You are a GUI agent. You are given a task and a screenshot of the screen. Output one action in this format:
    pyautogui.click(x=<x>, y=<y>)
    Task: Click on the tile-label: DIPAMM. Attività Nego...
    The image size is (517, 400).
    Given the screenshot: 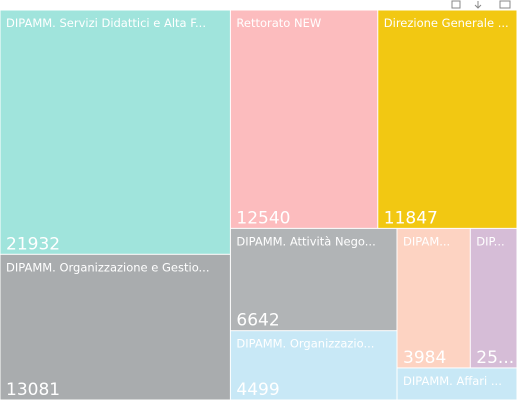 What is the action you would take?
    pyautogui.click(x=305, y=241)
    